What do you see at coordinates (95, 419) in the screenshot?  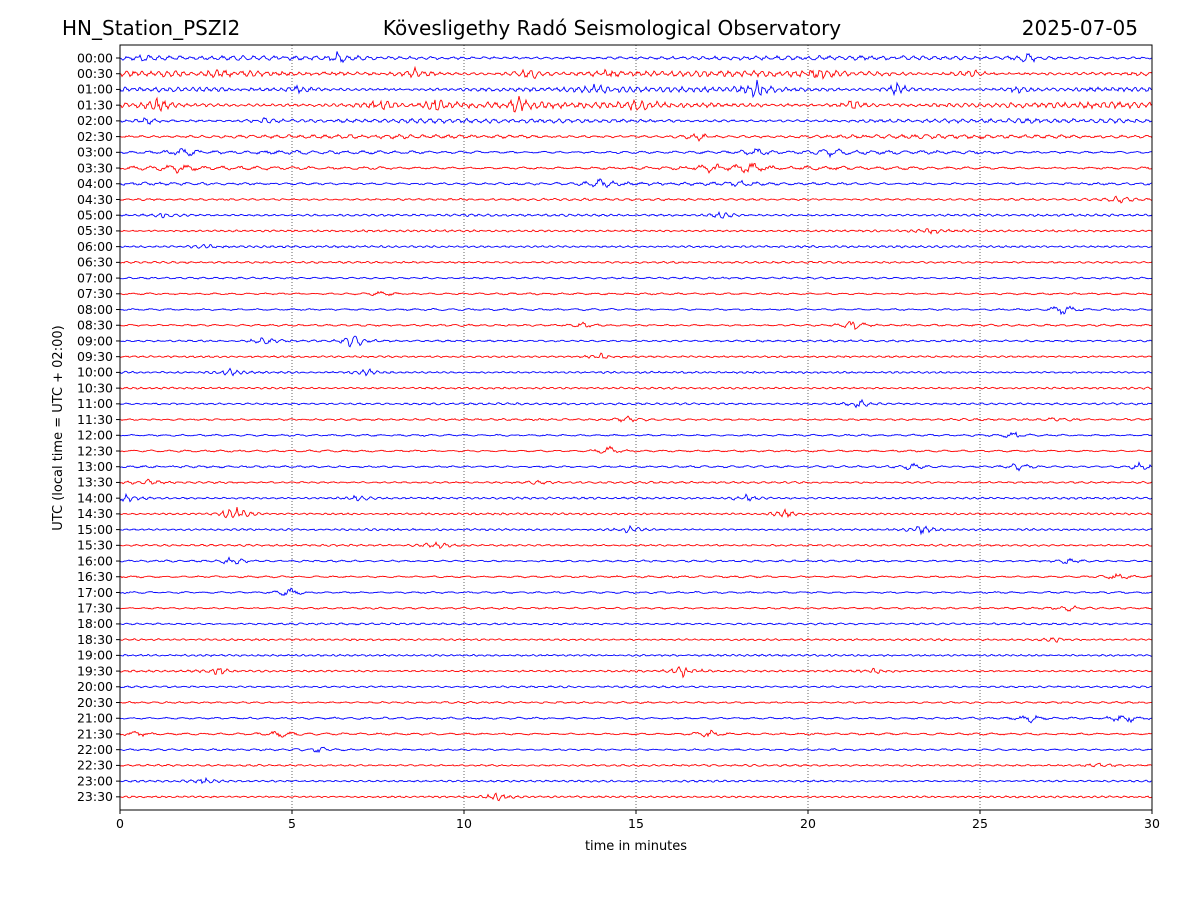 I see `y-tick-label: 11:30` at bounding box center [95, 419].